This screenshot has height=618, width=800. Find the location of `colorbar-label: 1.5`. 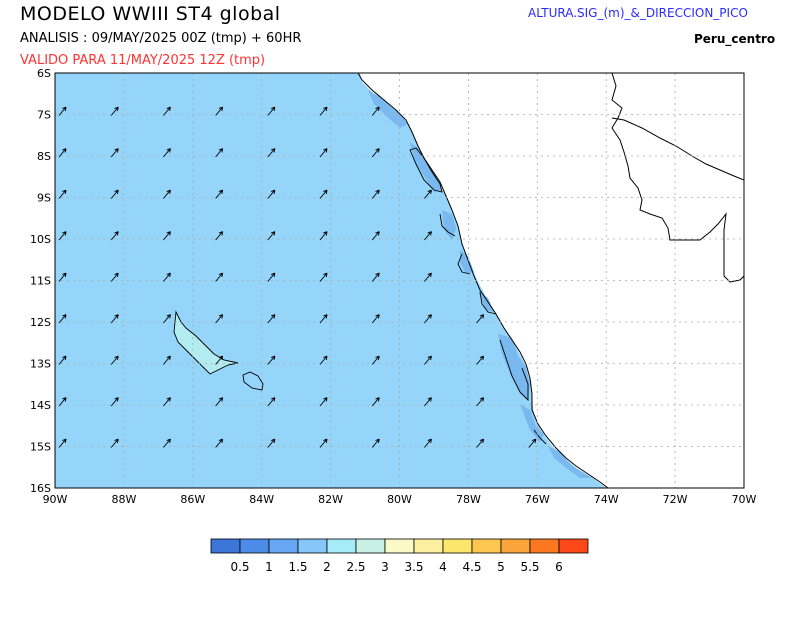

colorbar-label: 1.5 is located at coordinates (297, 567).